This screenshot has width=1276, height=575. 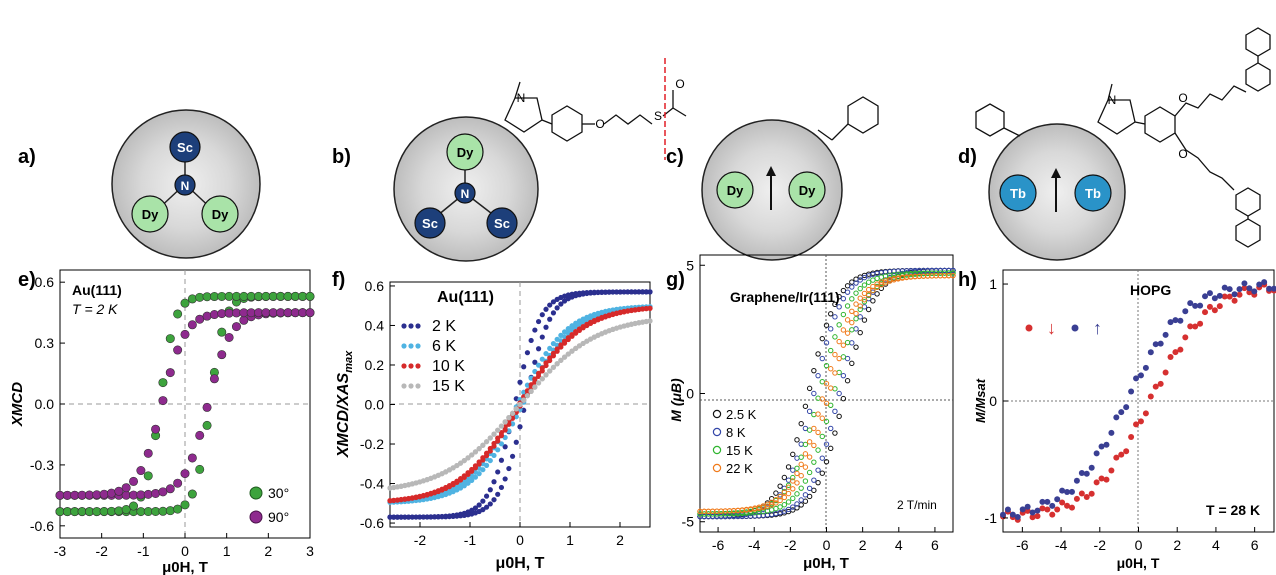 I want to click on y-tick-label: 0.0, so click(x=45, y=404).